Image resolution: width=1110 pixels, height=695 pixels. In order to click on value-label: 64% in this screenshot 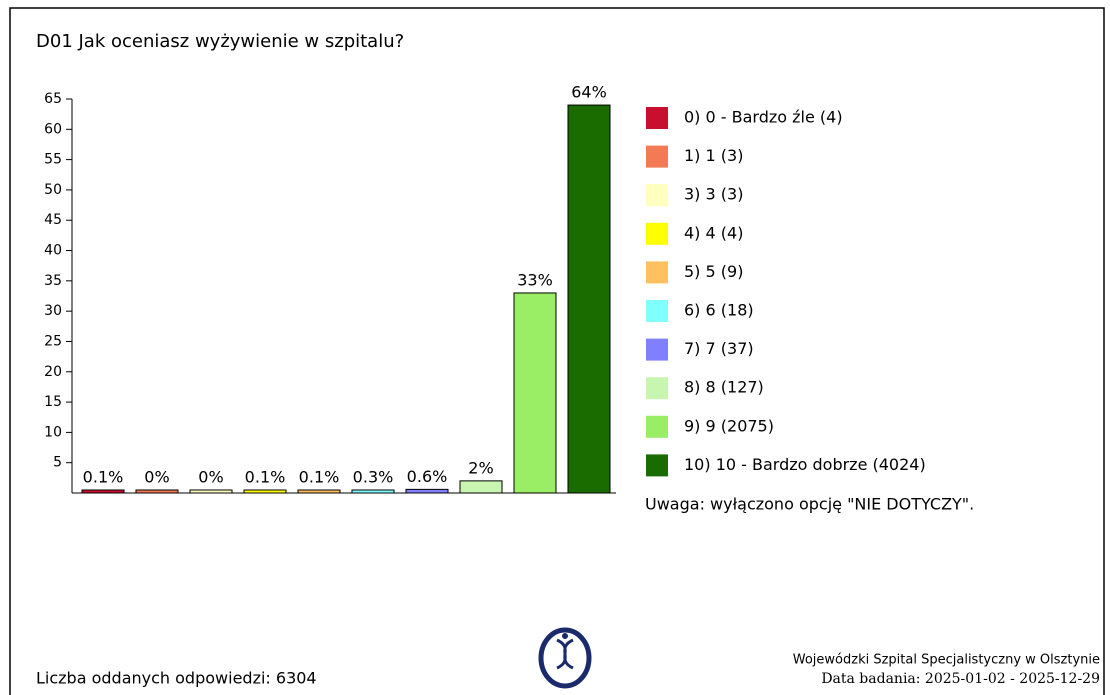, I will do `click(589, 92)`.